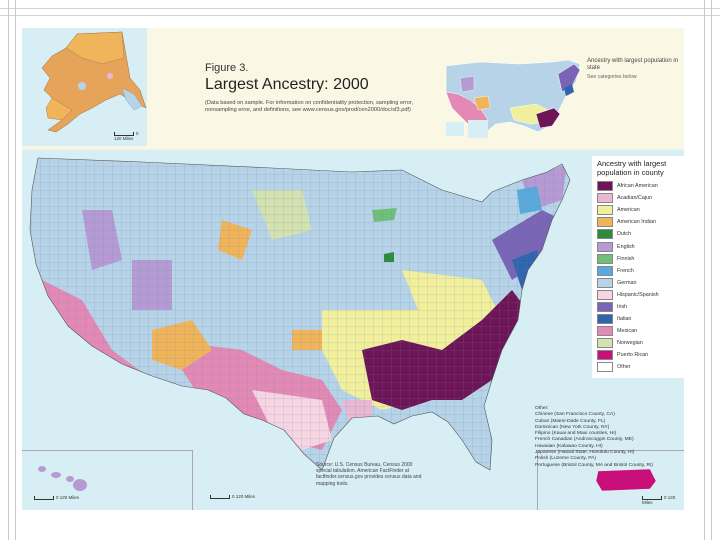 This screenshot has width=720, height=540. I want to click on alaska-inset: 0 120 Miles, so click(84, 87).